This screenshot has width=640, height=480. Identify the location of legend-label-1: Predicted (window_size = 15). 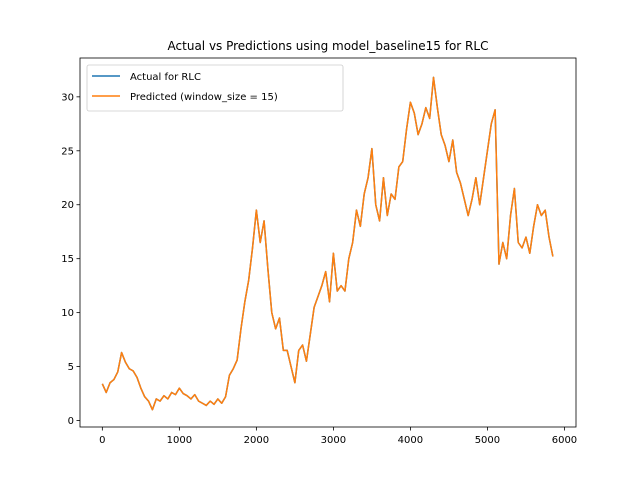
(204, 97).